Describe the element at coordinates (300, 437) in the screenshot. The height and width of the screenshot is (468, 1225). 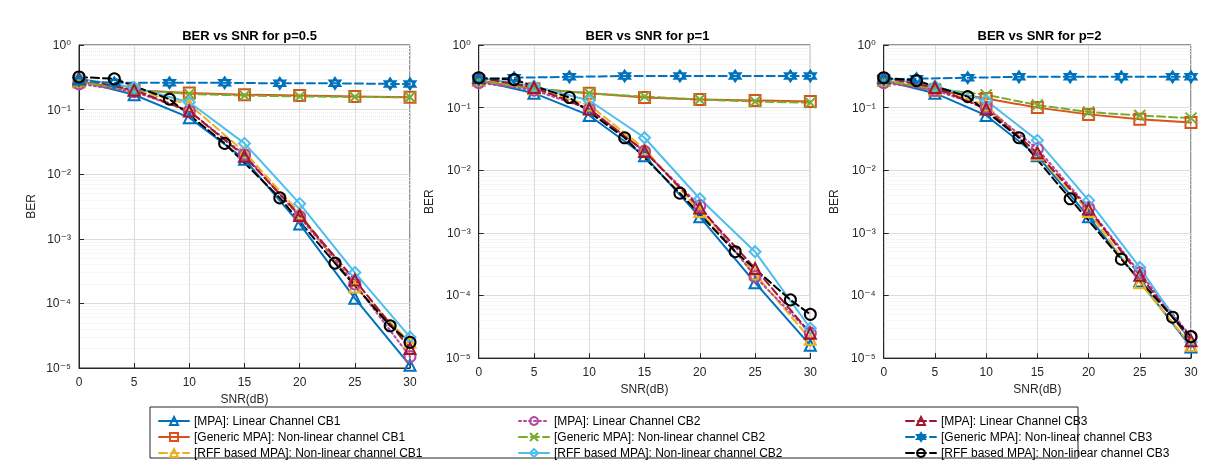
I see `legend-label: [Generic MPA]: Non-linear channel CB1` at that location.